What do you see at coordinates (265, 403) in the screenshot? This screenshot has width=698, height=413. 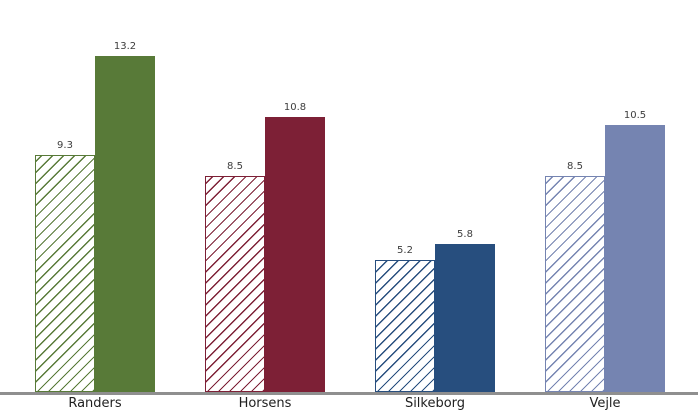 I see `x-axis-category-label: Horsens` at bounding box center [265, 403].